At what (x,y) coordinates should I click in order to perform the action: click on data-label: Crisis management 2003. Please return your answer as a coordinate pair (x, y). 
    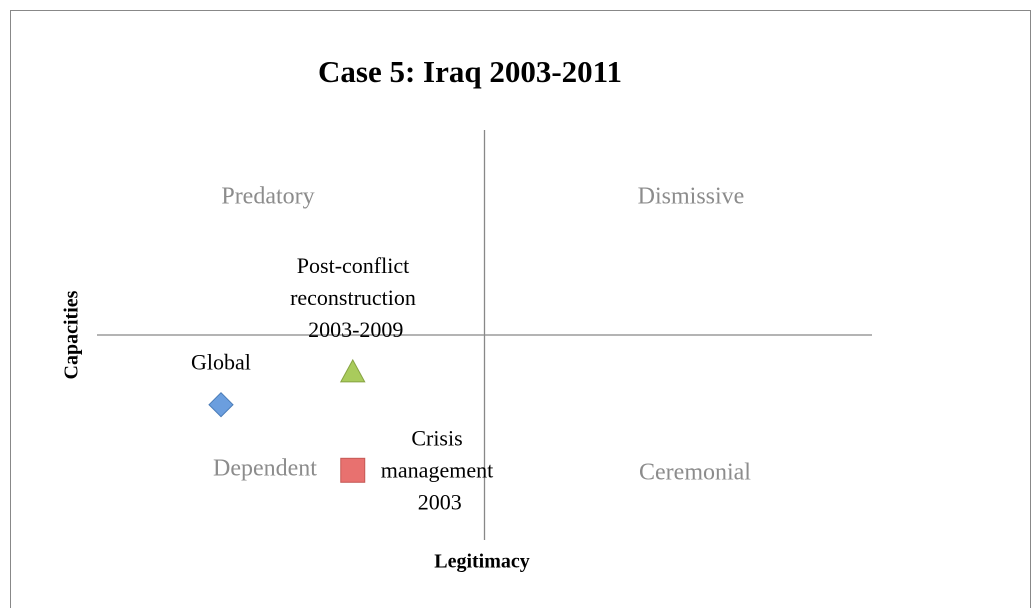
    Looking at the image, I should click on (440, 469).